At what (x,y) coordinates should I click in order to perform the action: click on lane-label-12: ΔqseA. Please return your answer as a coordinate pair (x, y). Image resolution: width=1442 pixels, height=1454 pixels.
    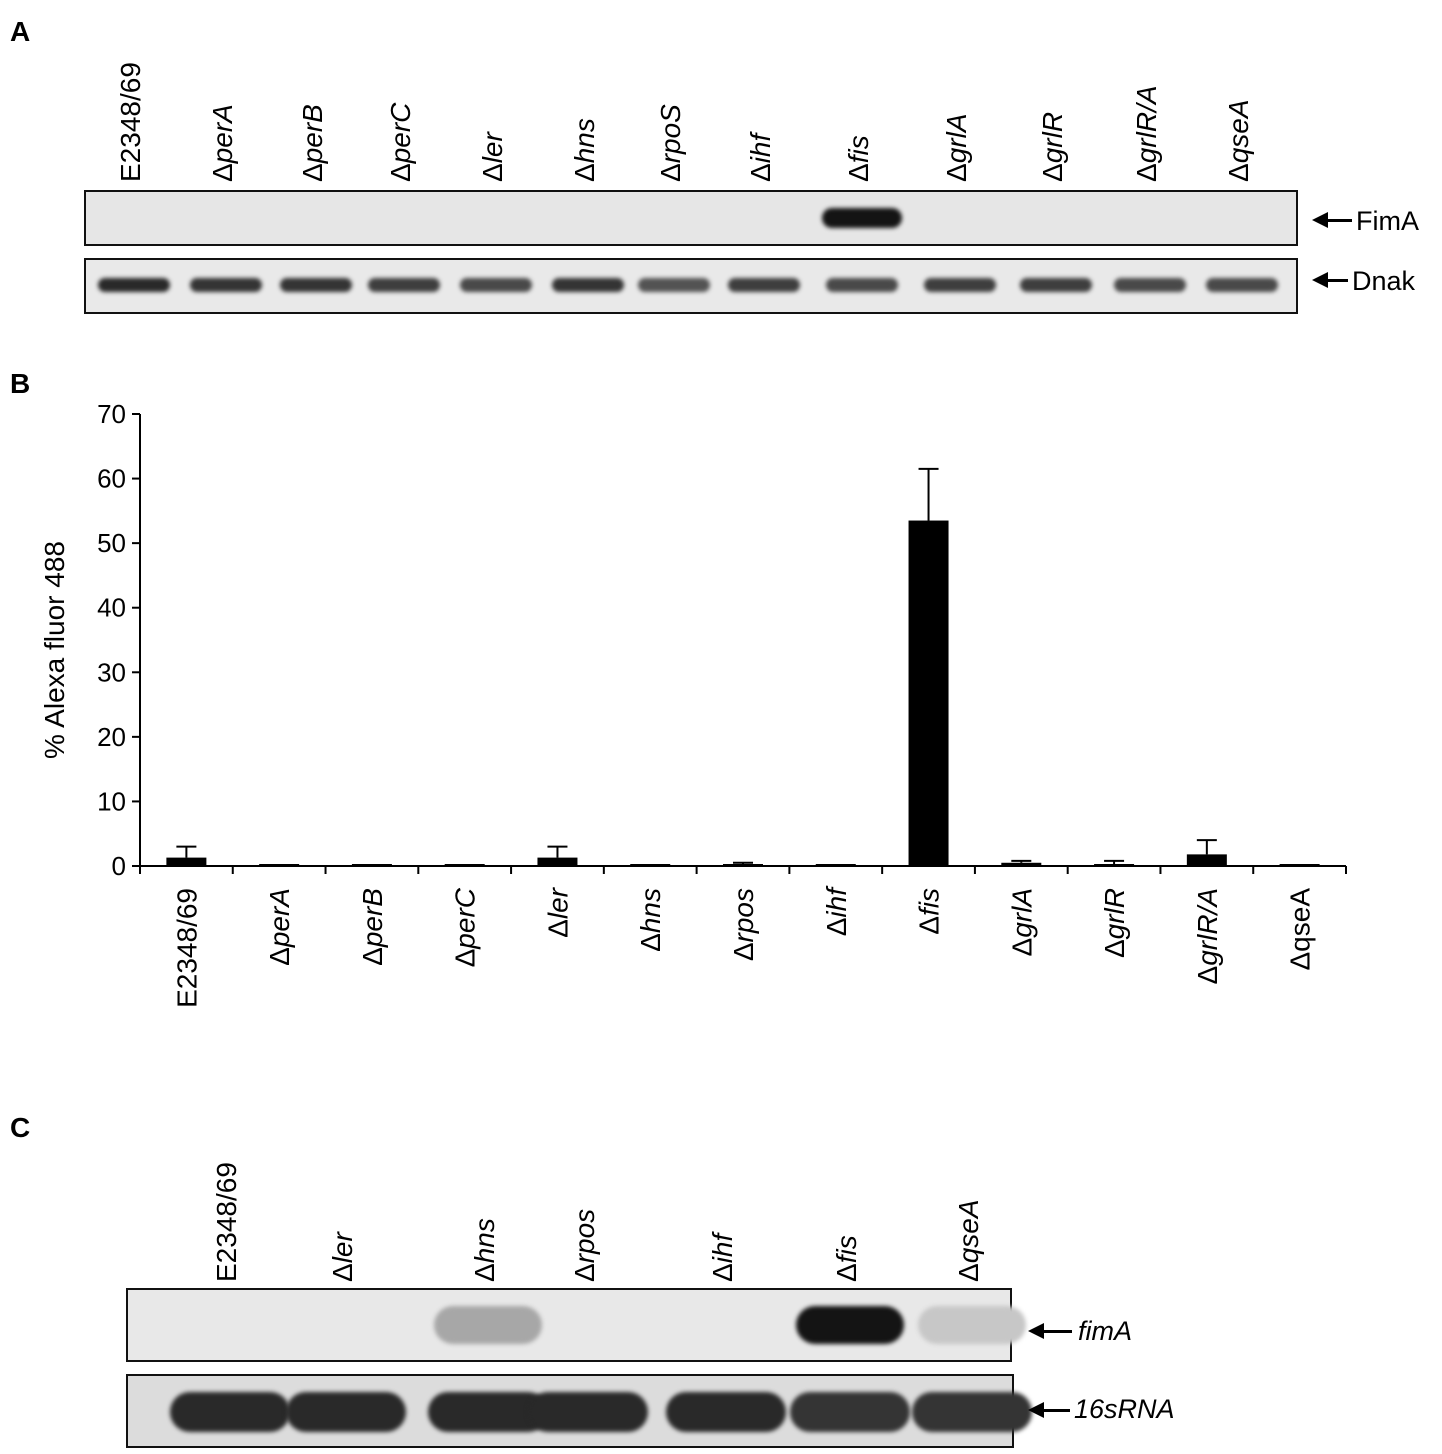
    Looking at the image, I should click on (1238, 140).